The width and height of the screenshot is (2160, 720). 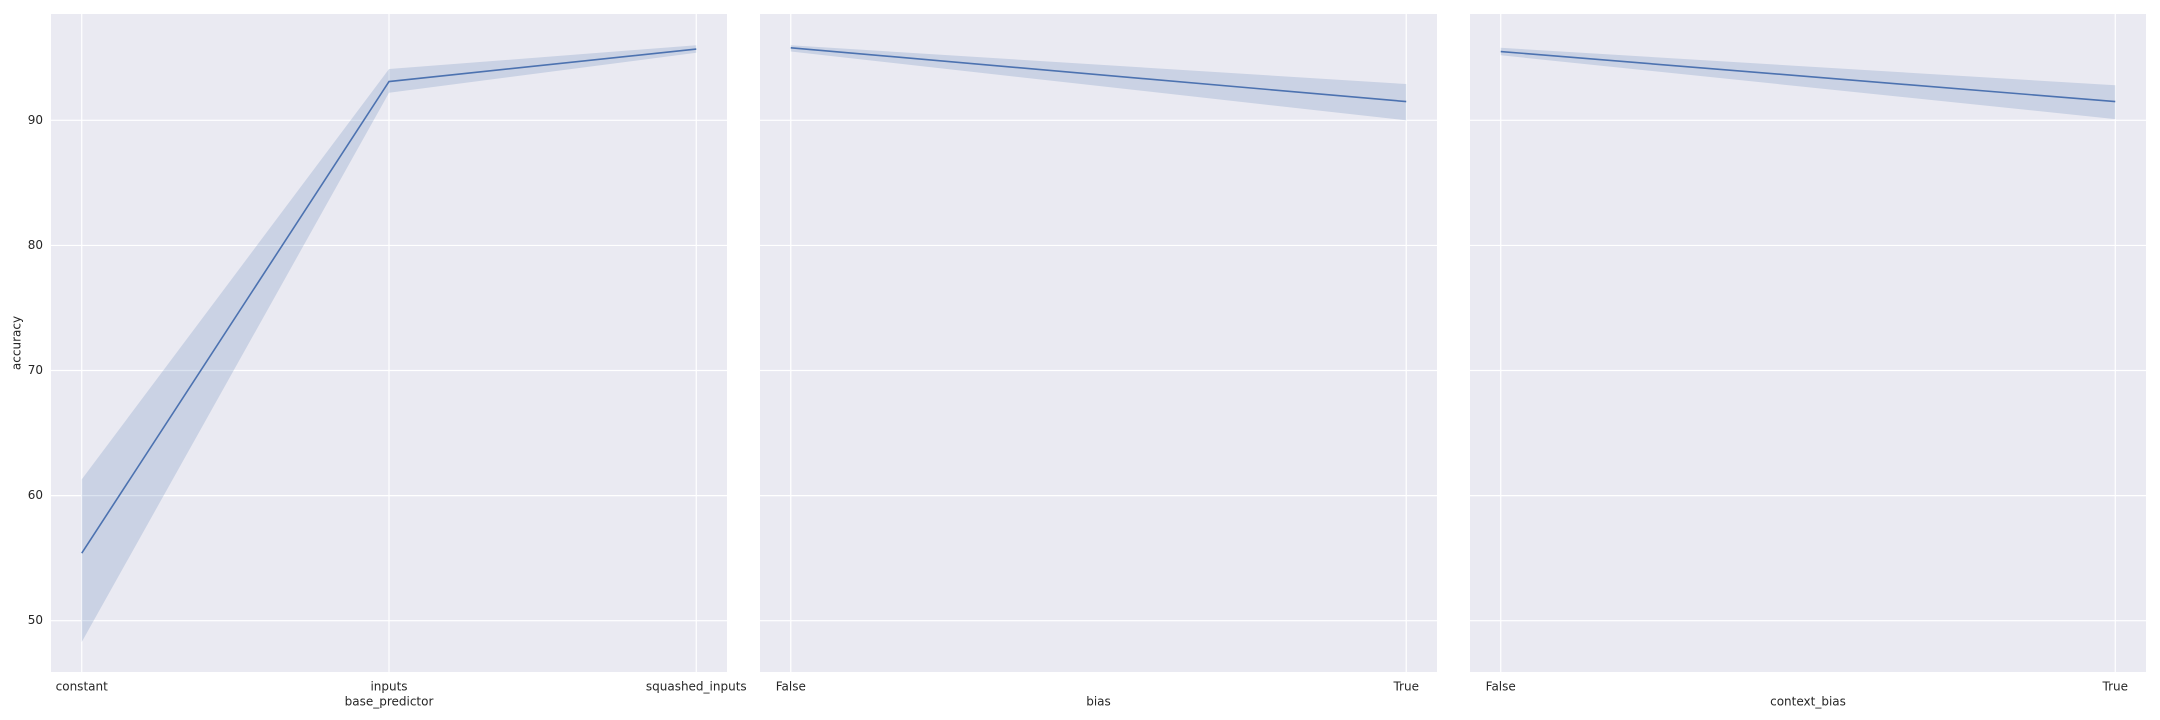 What do you see at coordinates (35, 495) in the screenshot?
I see `y-tick-label: 60` at bounding box center [35, 495].